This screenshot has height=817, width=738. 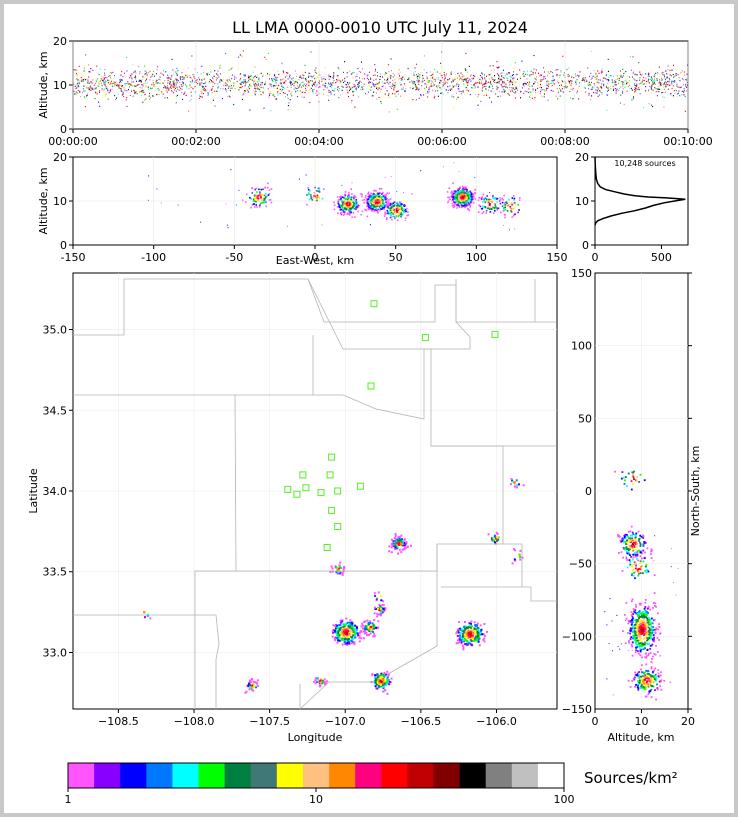 What do you see at coordinates (396, 257) in the screenshot?
I see `eastwest-xtick-label: 50` at bounding box center [396, 257].